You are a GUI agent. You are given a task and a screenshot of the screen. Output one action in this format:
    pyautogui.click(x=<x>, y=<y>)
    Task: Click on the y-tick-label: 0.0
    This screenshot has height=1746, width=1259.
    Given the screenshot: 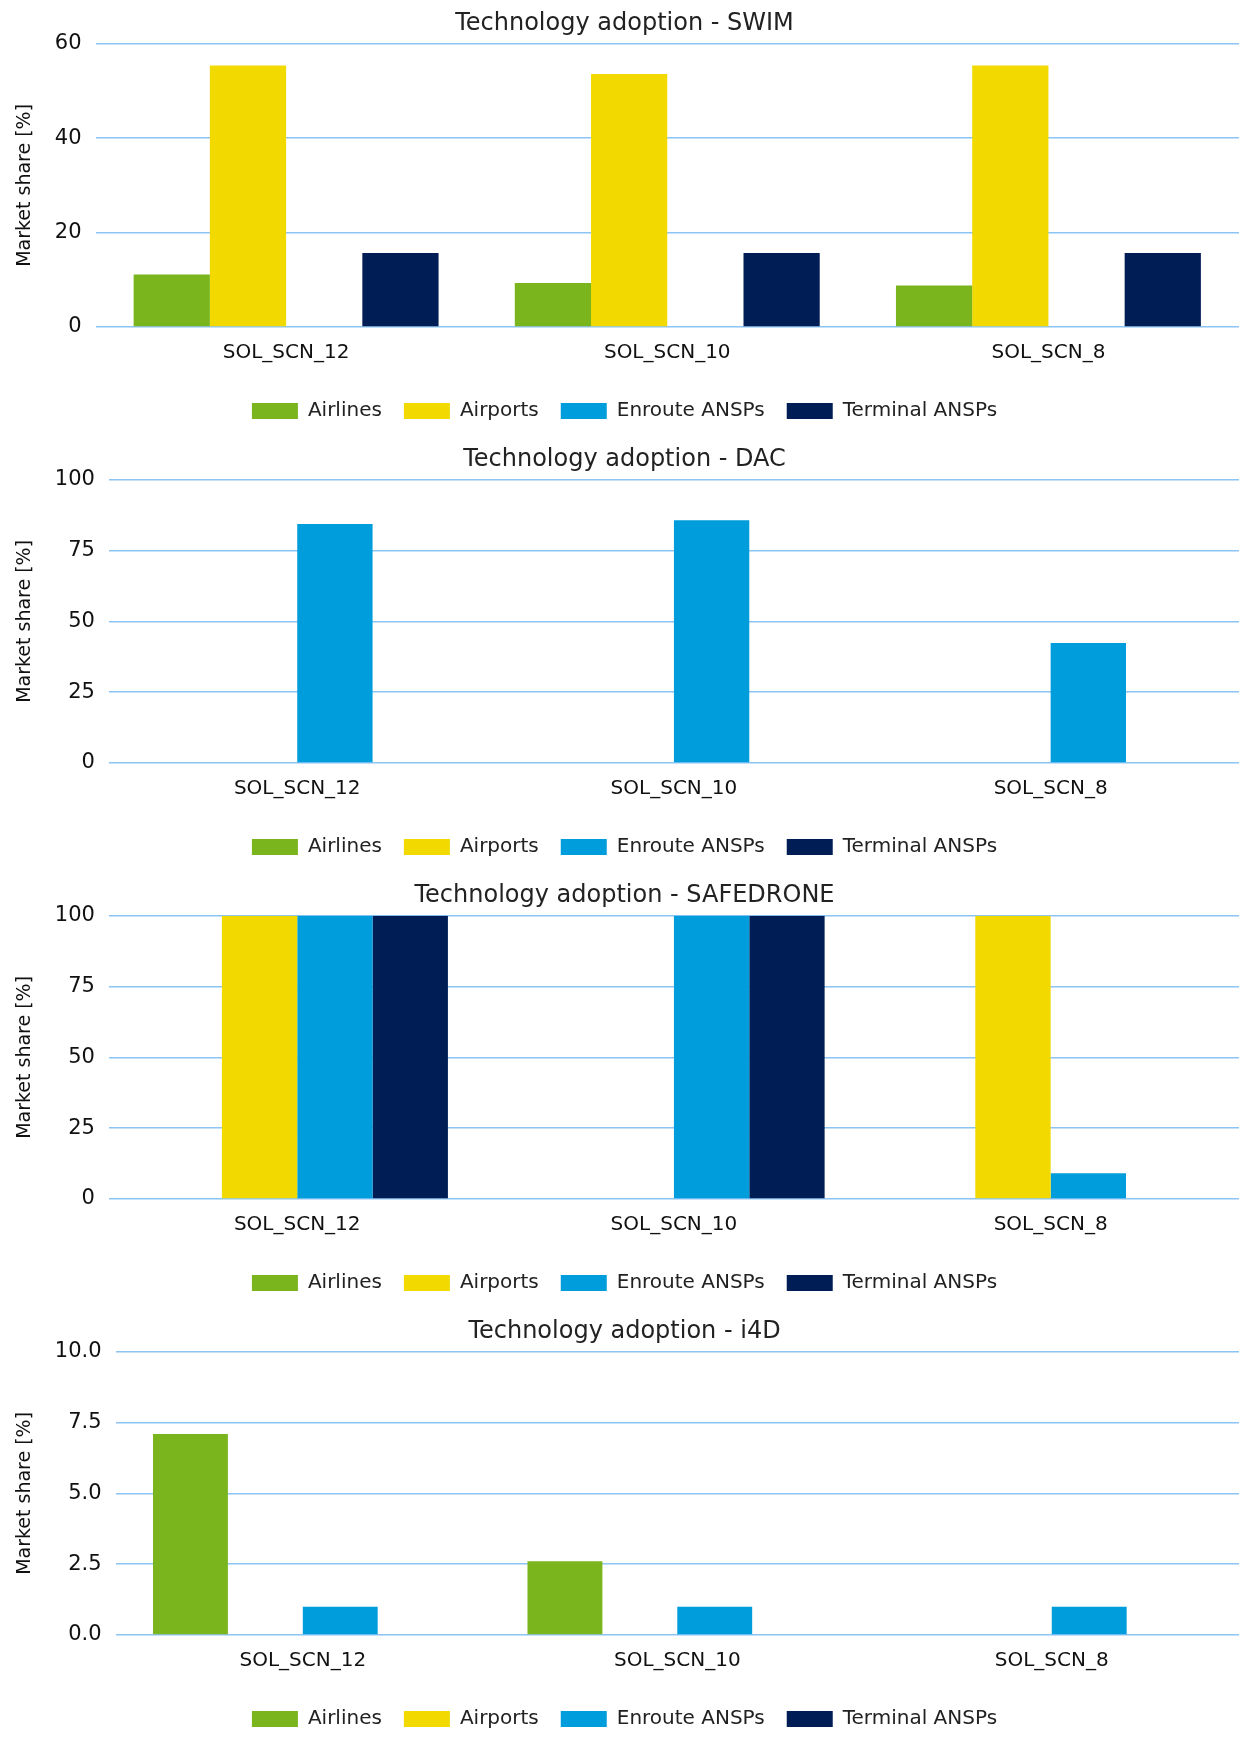 What is the action you would take?
    pyautogui.click(x=85, y=1633)
    